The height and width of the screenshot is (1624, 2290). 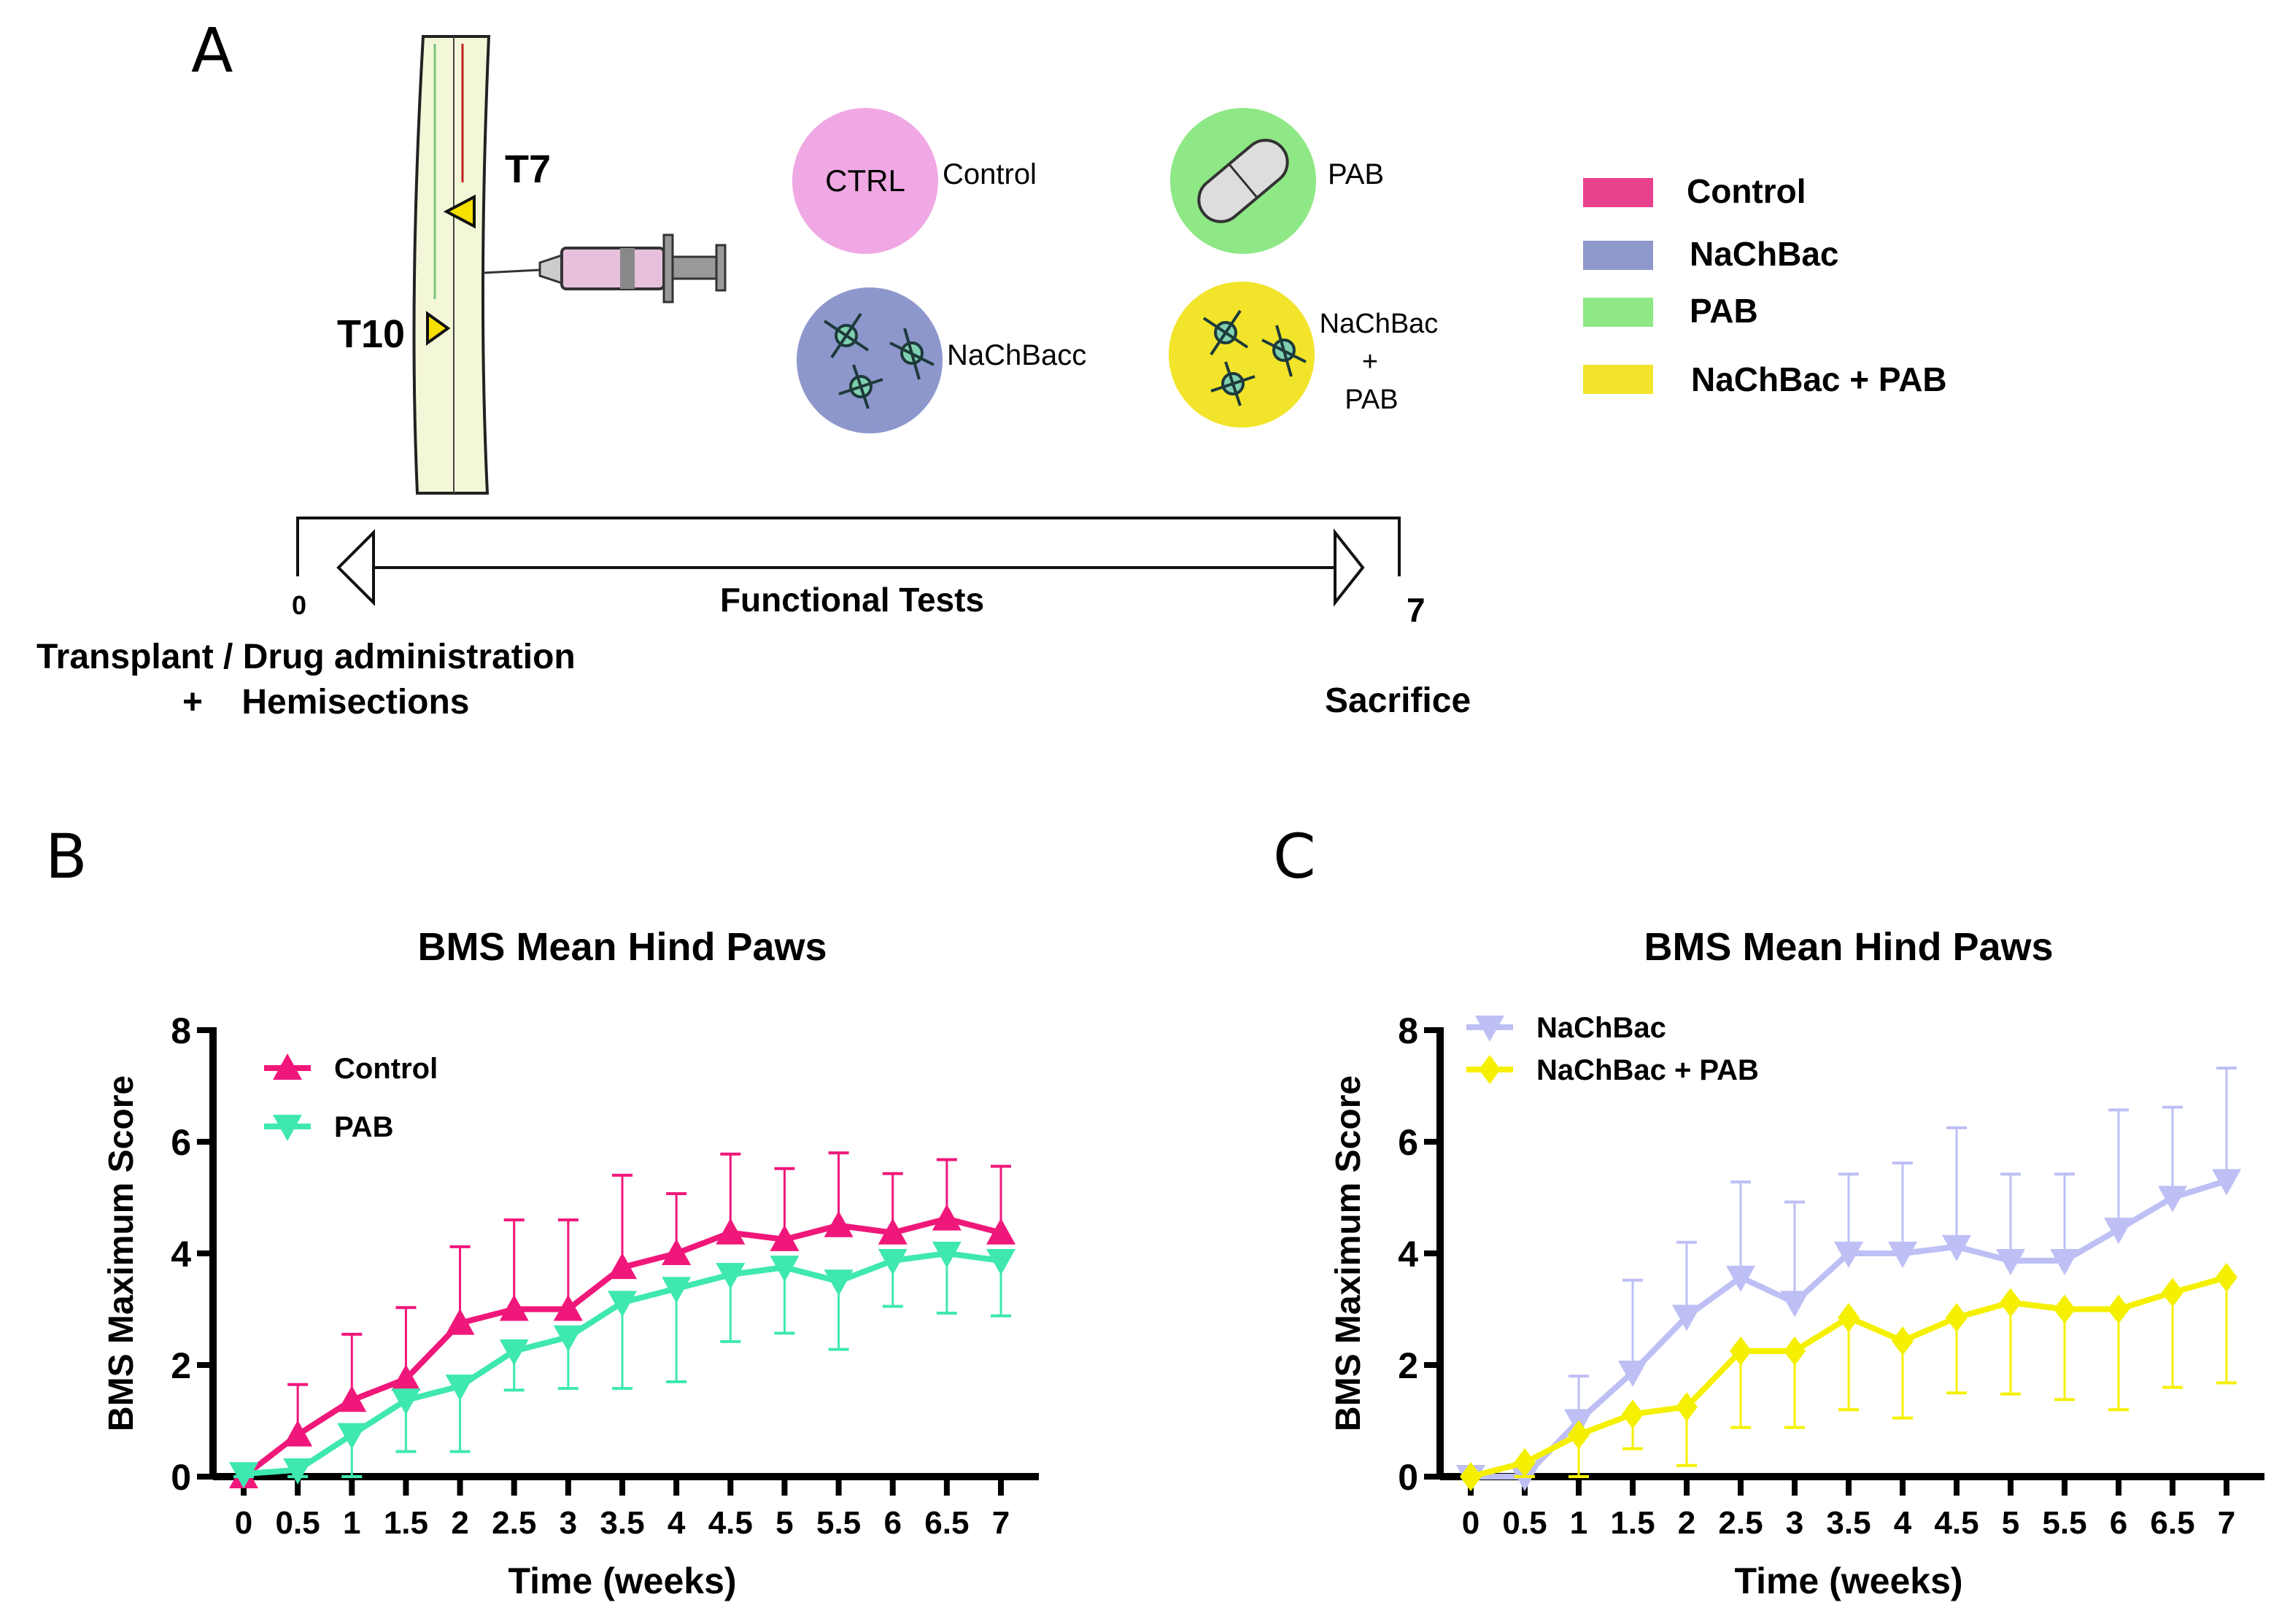 I want to click on x-tick-label: 2, so click(x=1687, y=1523).